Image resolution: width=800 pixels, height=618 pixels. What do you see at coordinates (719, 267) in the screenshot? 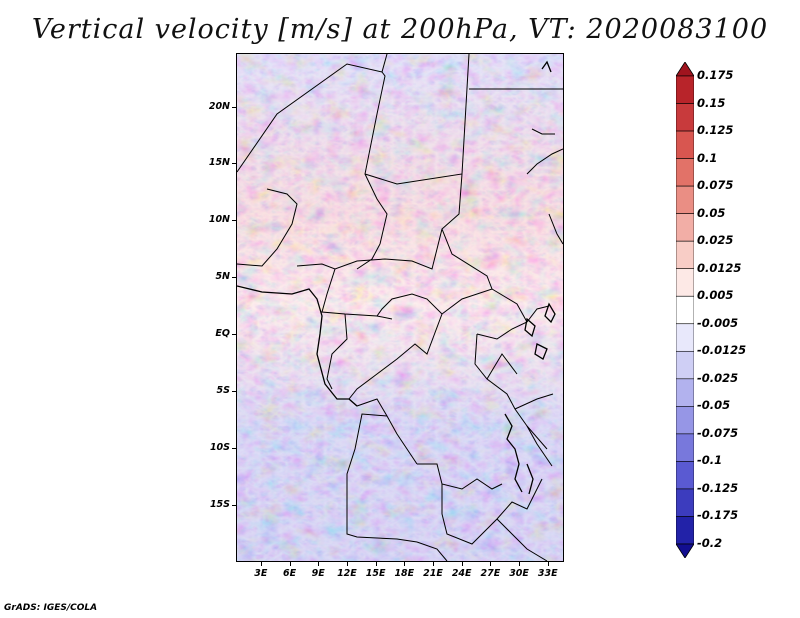
I see `colorbar-level-label: 0.0125` at bounding box center [719, 267].